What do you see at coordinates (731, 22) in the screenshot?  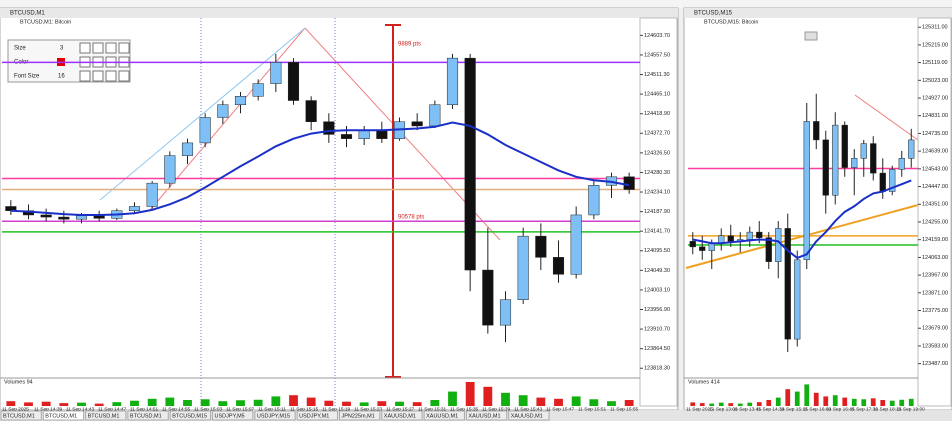 I see `chart-title: BTCUSD,M15: Bitcoin` at bounding box center [731, 22].